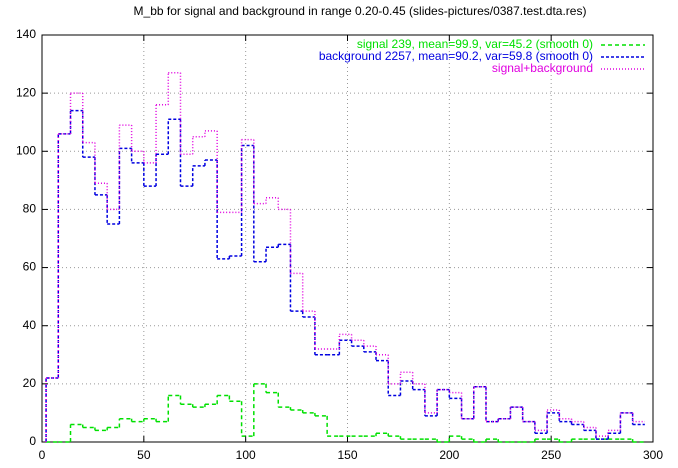 The image size is (678, 468). What do you see at coordinates (144, 455) in the screenshot?
I see `x-tick-label: 50` at bounding box center [144, 455].